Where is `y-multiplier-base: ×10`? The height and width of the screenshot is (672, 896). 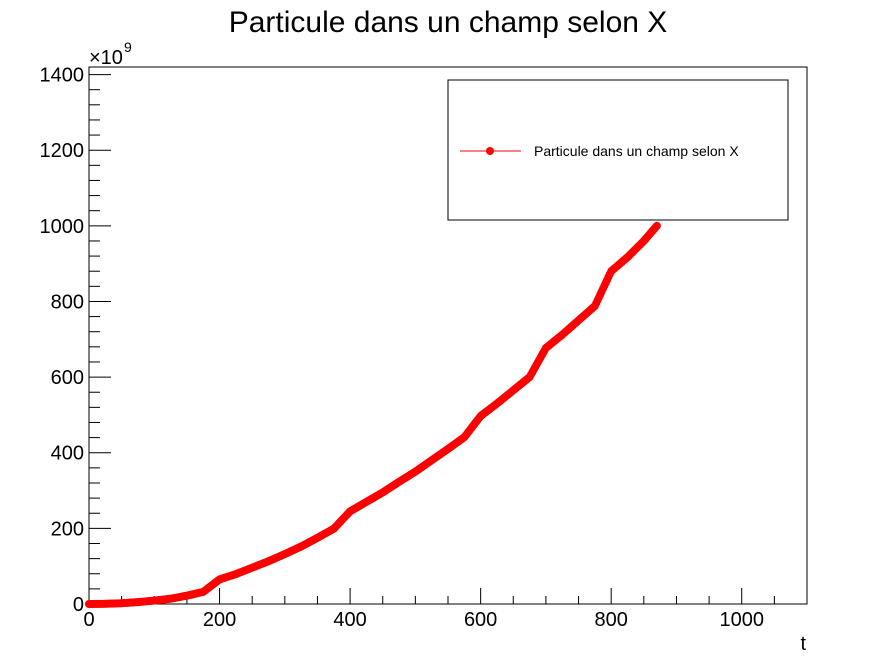 y-multiplier-base: ×10 is located at coordinates (106, 58).